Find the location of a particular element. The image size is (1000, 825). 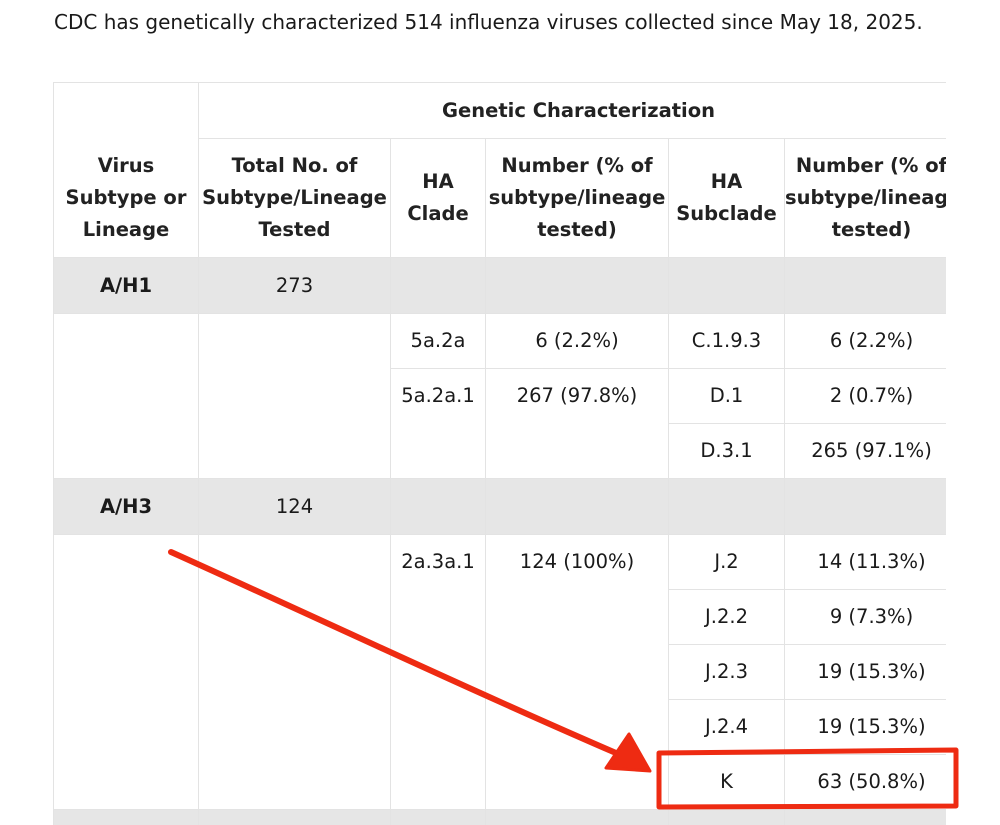

table-row-h3-summary: A/H3 124 is located at coordinates (499, 506).